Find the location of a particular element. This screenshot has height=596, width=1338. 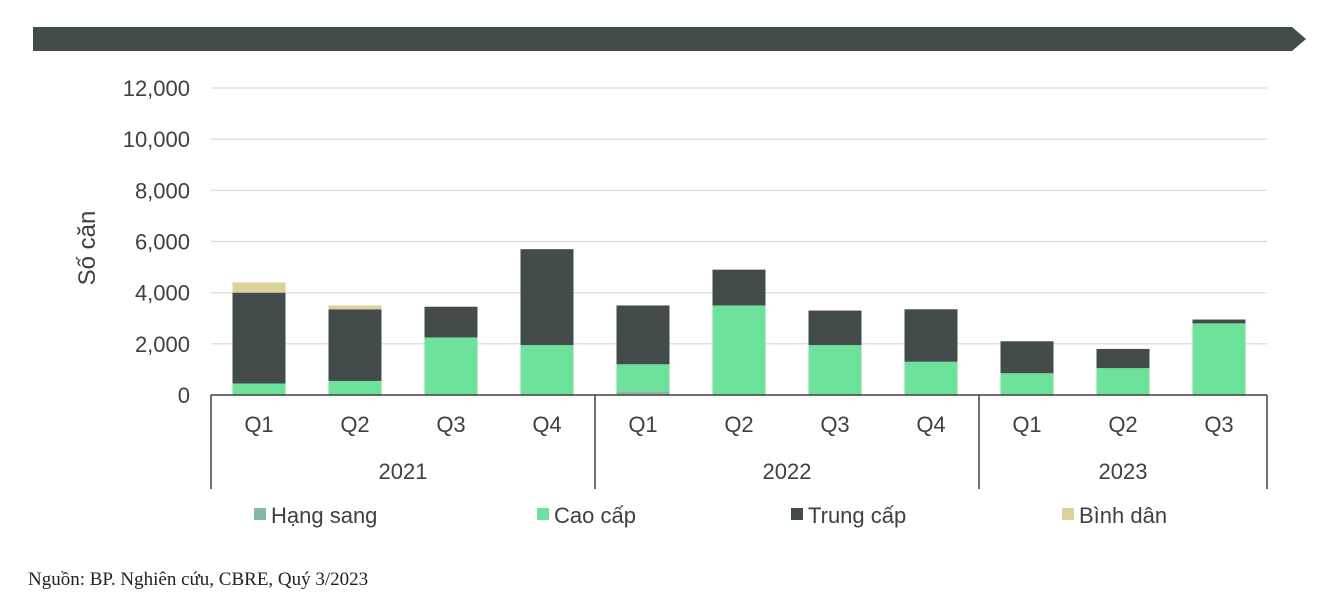

header-banner is located at coordinates (669, 39).